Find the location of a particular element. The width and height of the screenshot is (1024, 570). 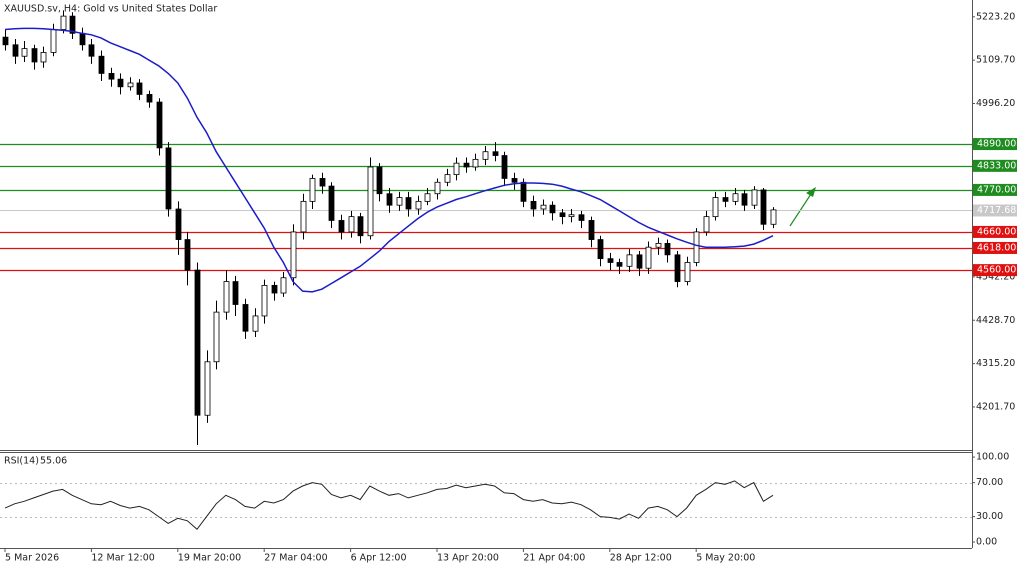

rsi-line is located at coordinates (389, 505).